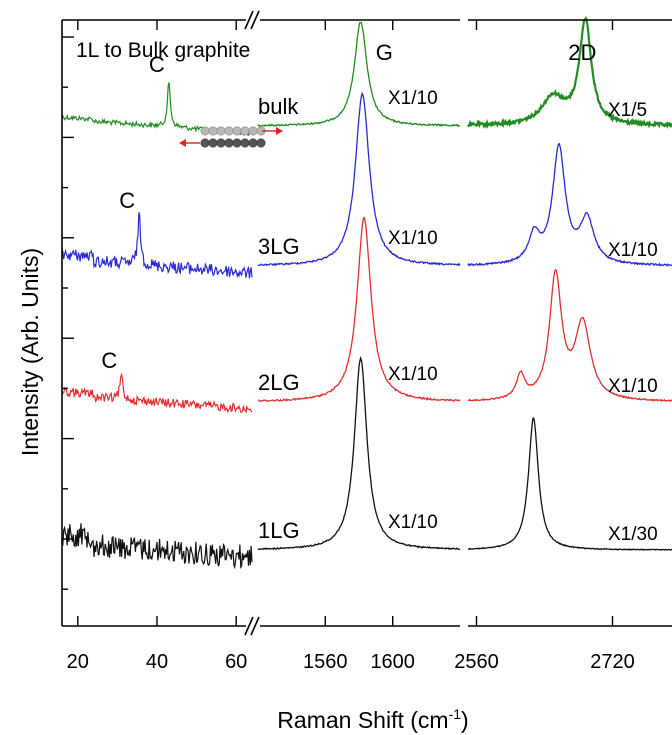 The height and width of the screenshot is (735, 672). I want to click on series-label-3LG: 3LG, so click(279, 246).